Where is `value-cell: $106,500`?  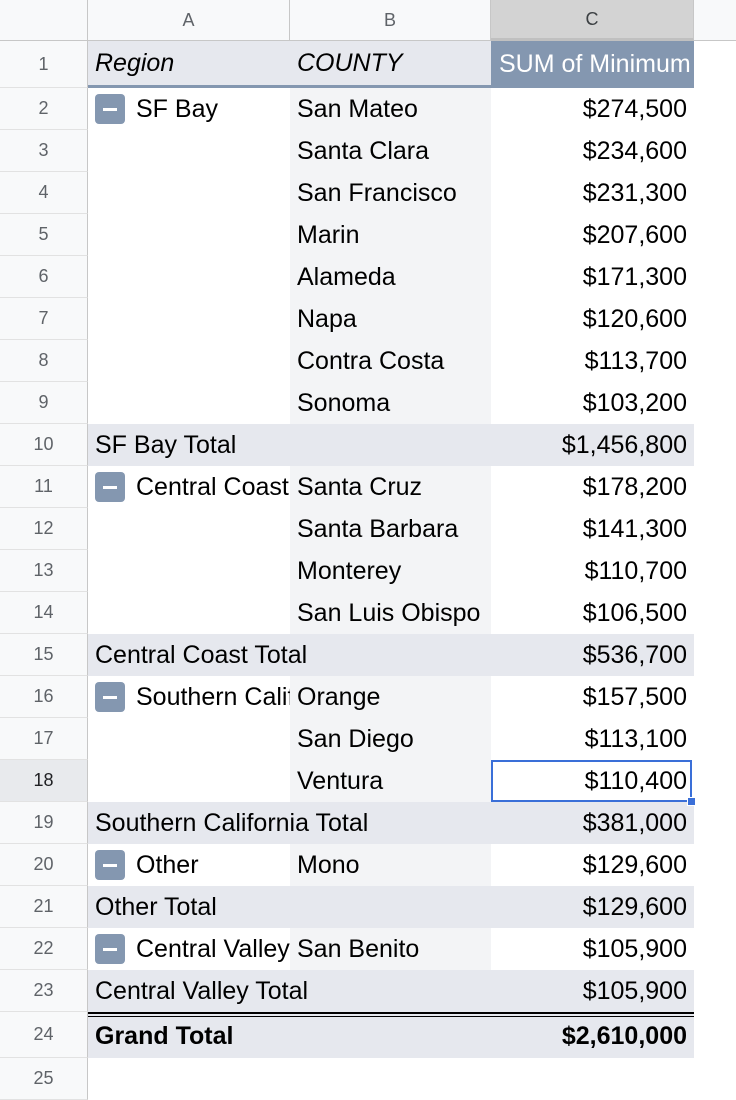 value-cell: $106,500 is located at coordinates (634, 612).